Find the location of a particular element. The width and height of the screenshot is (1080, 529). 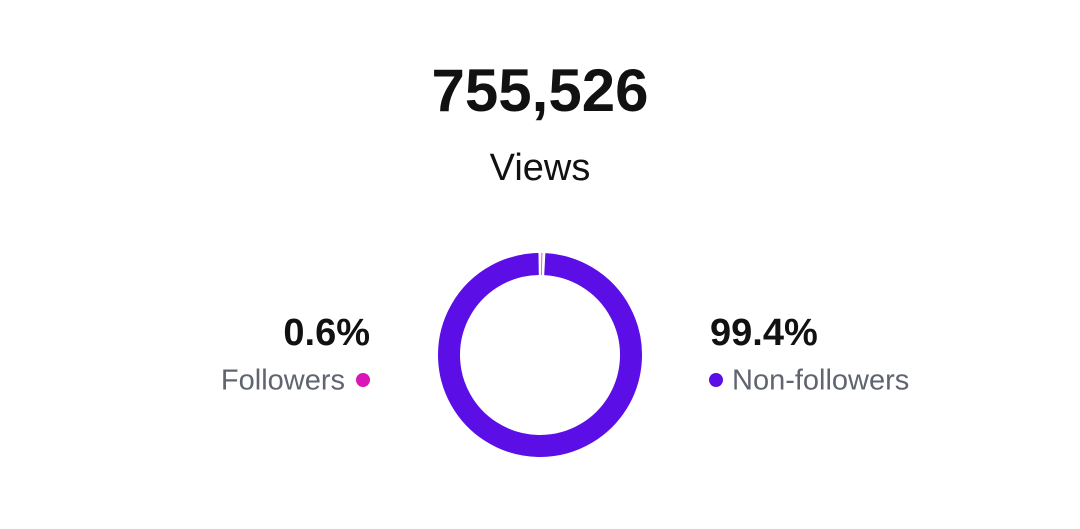

total-views: 755,526 is located at coordinates (540, 90).